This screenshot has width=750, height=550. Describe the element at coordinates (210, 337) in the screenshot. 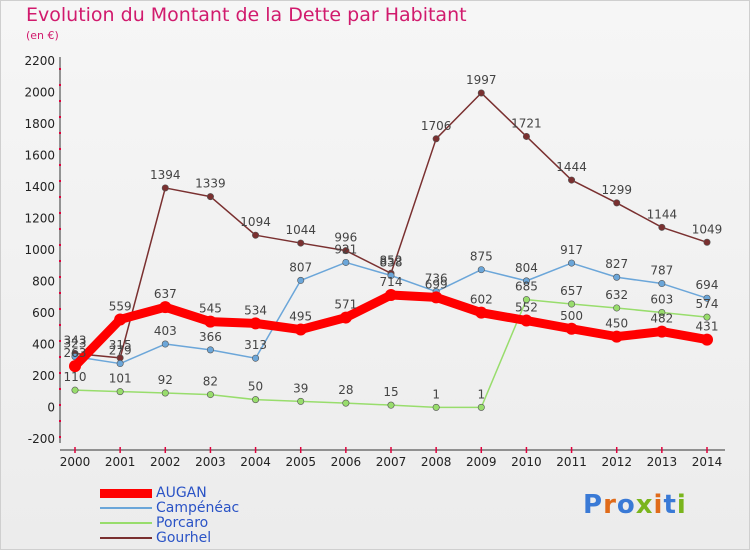

I see `data-label: 366` at that location.